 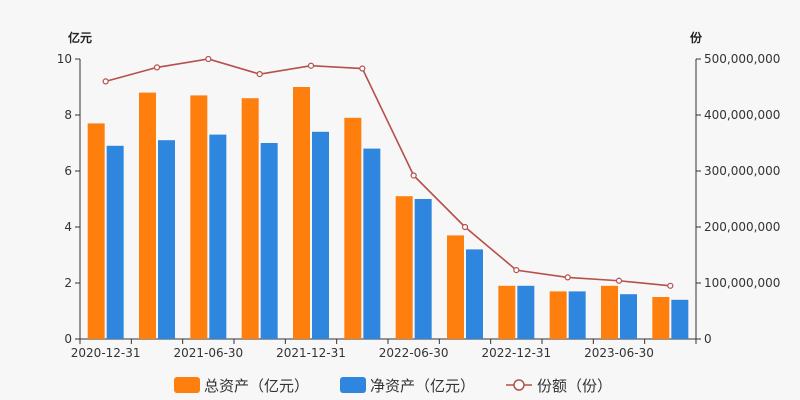 I want to click on y-right-tick-label: 400,000,000, so click(x=742, y=115).